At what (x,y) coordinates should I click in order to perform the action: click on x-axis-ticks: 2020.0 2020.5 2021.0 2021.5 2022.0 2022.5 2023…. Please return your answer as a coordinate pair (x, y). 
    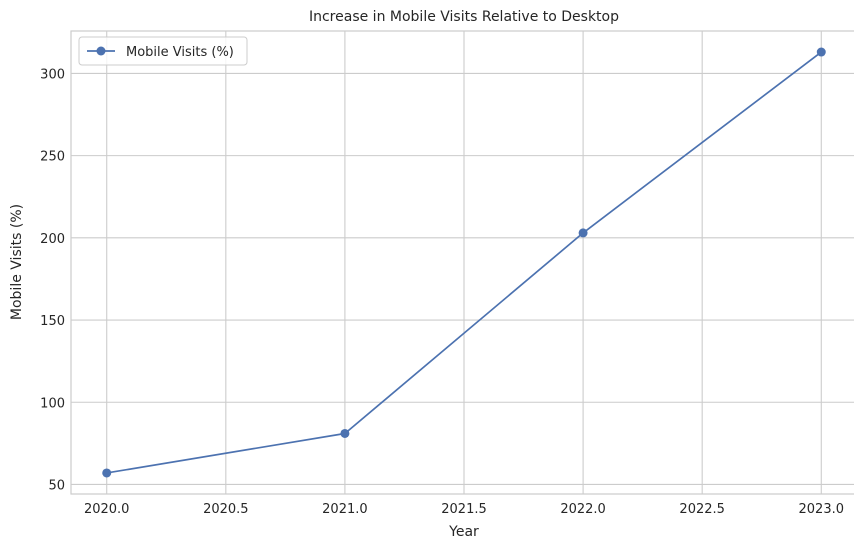
    Looking at the image, I should click on (464, 509).